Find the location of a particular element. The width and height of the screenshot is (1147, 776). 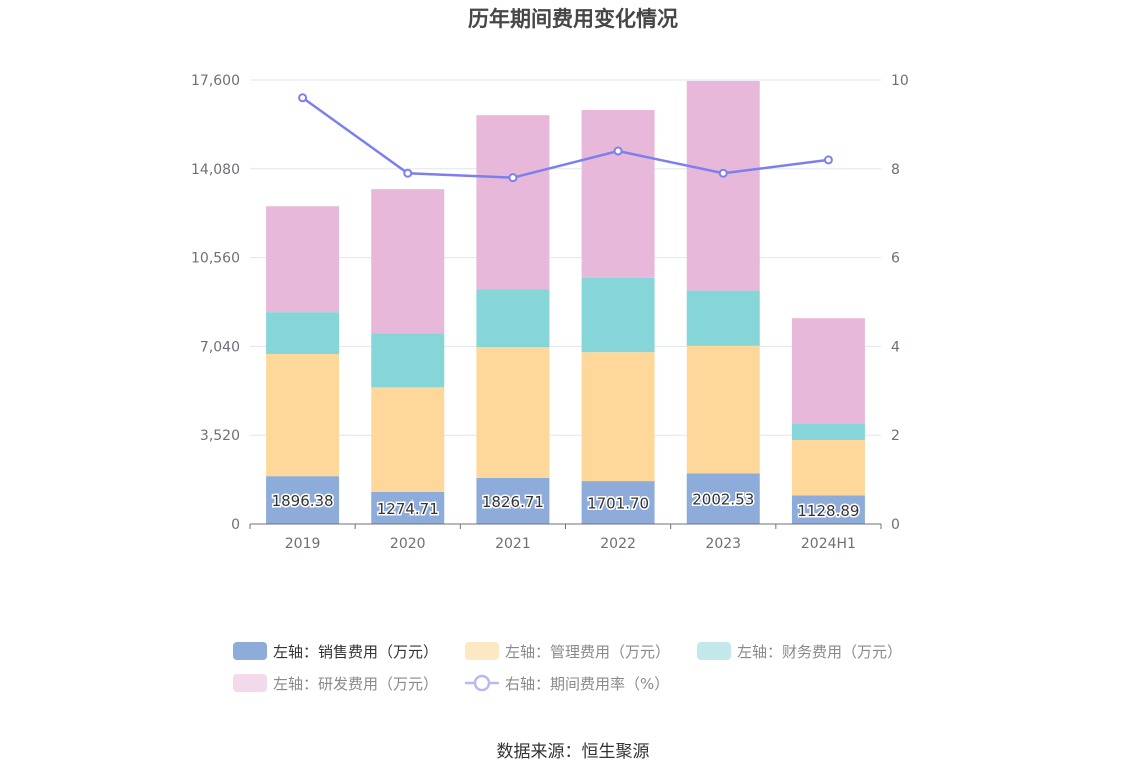

y-right-tick-label: 0 is located at coordinates (895, 525).